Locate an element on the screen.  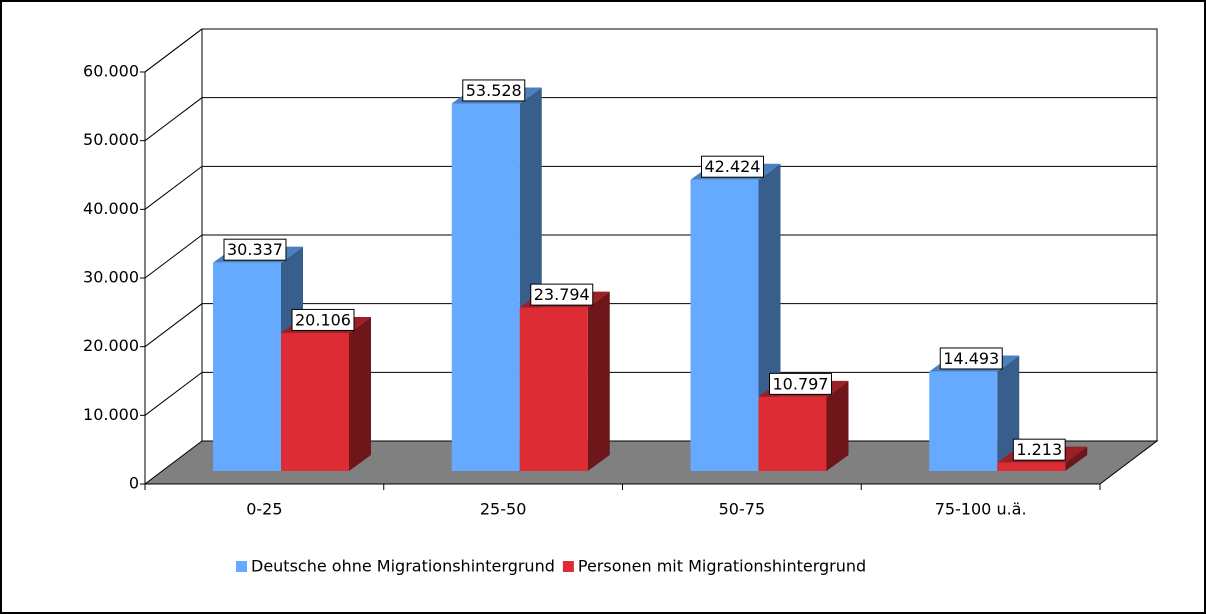
y-tick-label: 10.000 is located at coordinates (111, 414).